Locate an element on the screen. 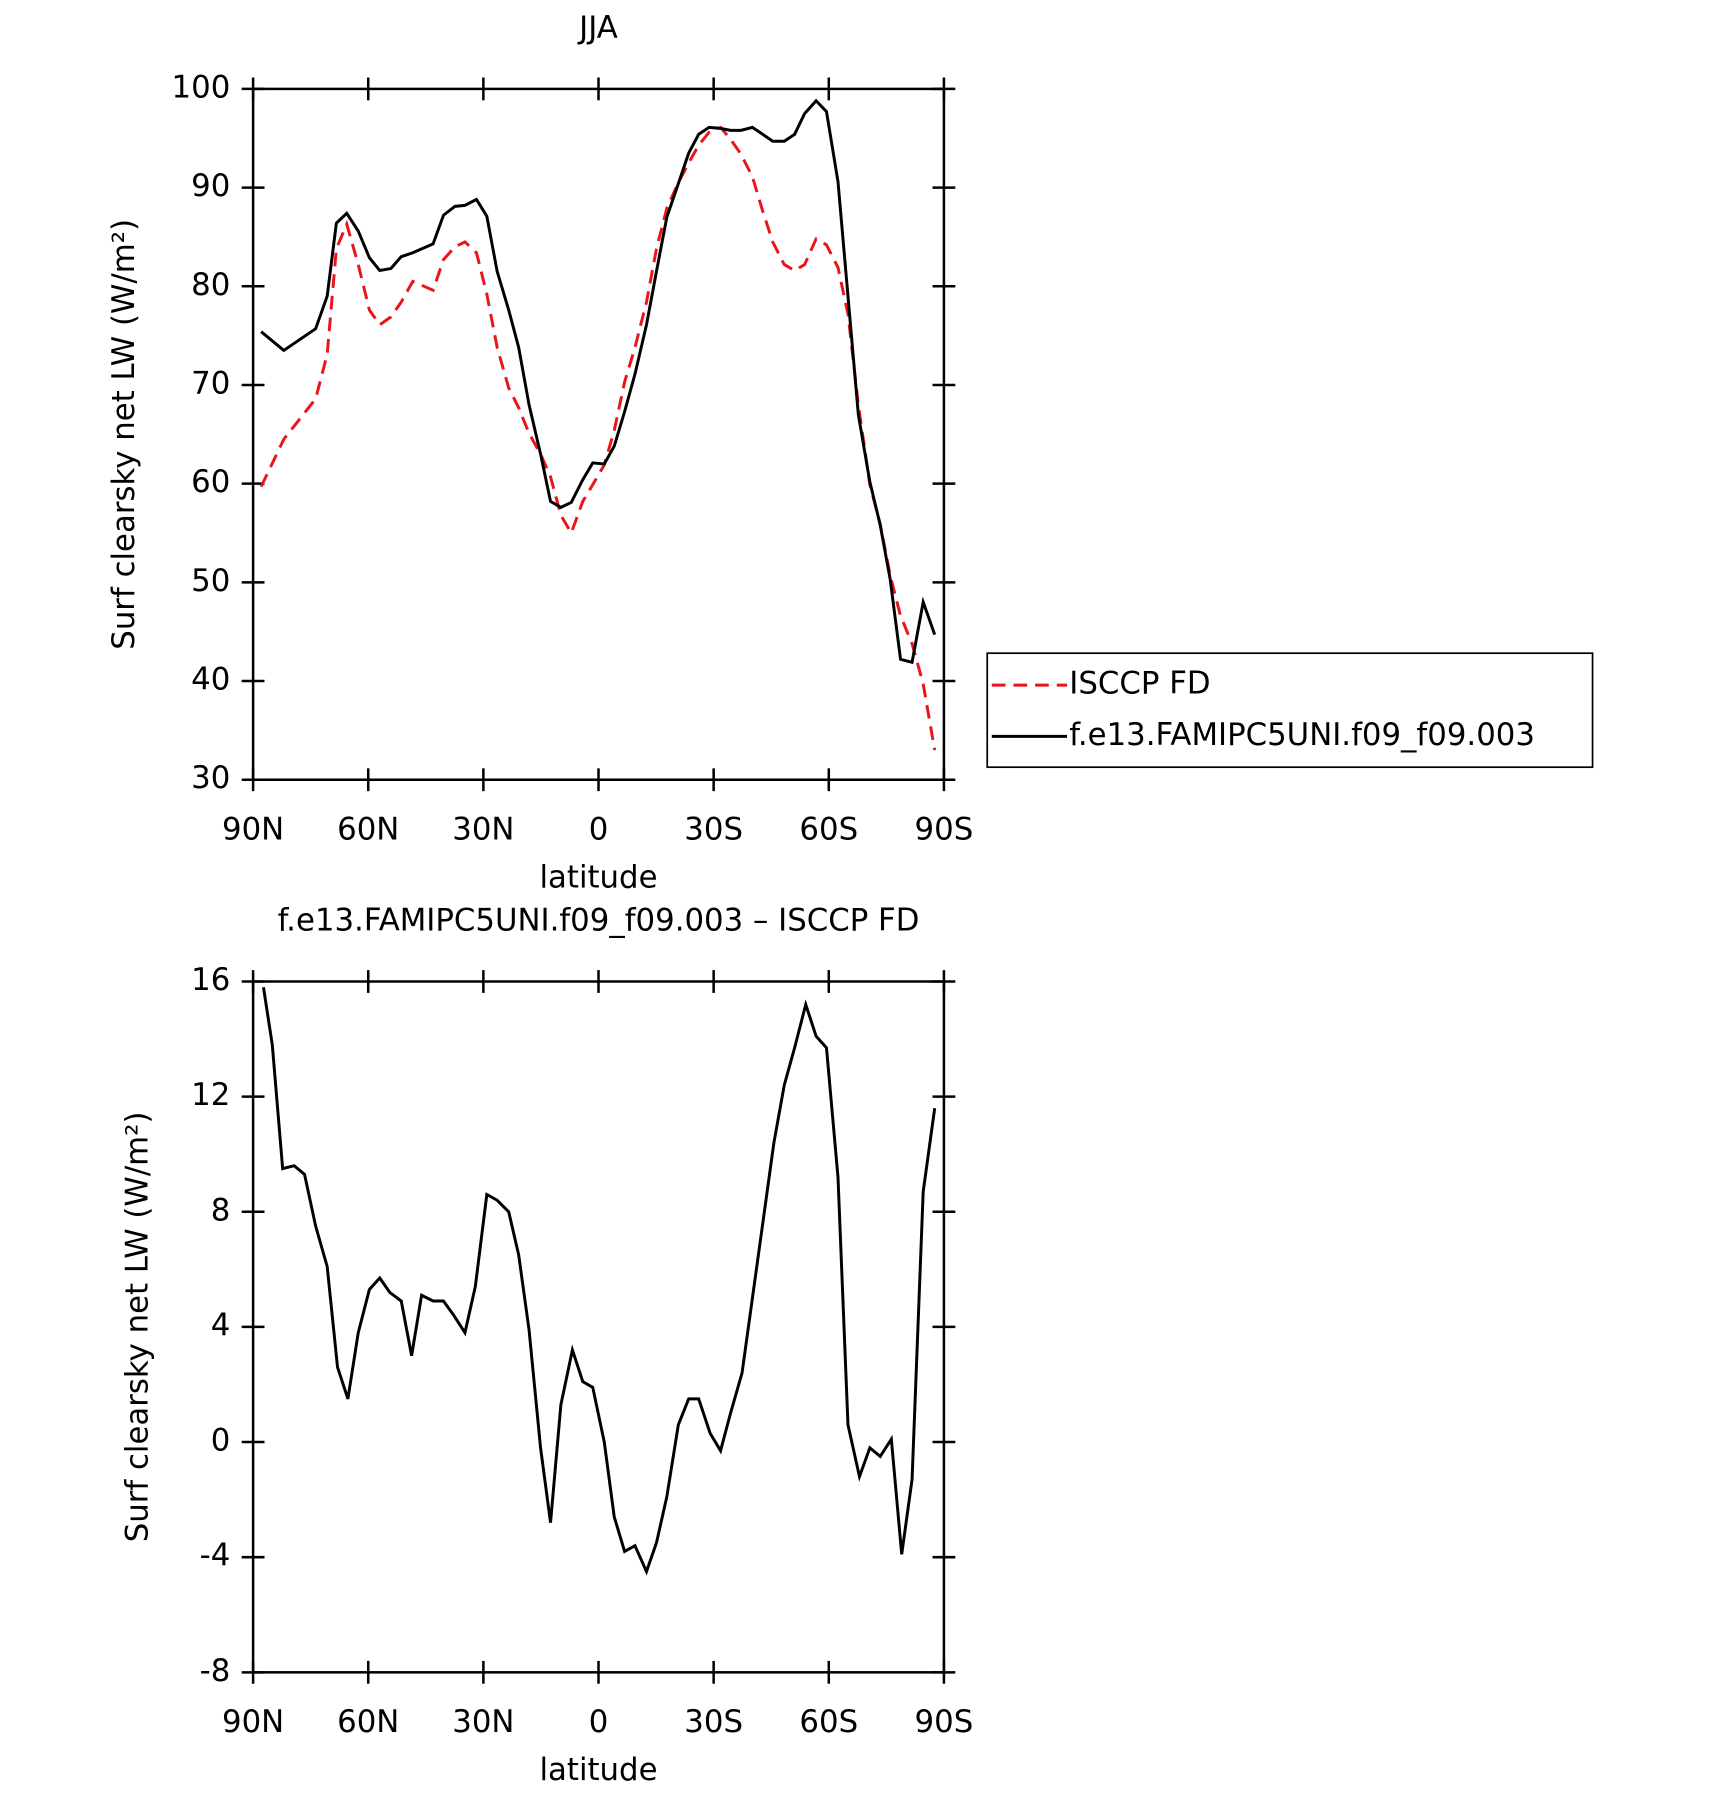  y-tick-label: 4 is located at coordinates (221, 1325).